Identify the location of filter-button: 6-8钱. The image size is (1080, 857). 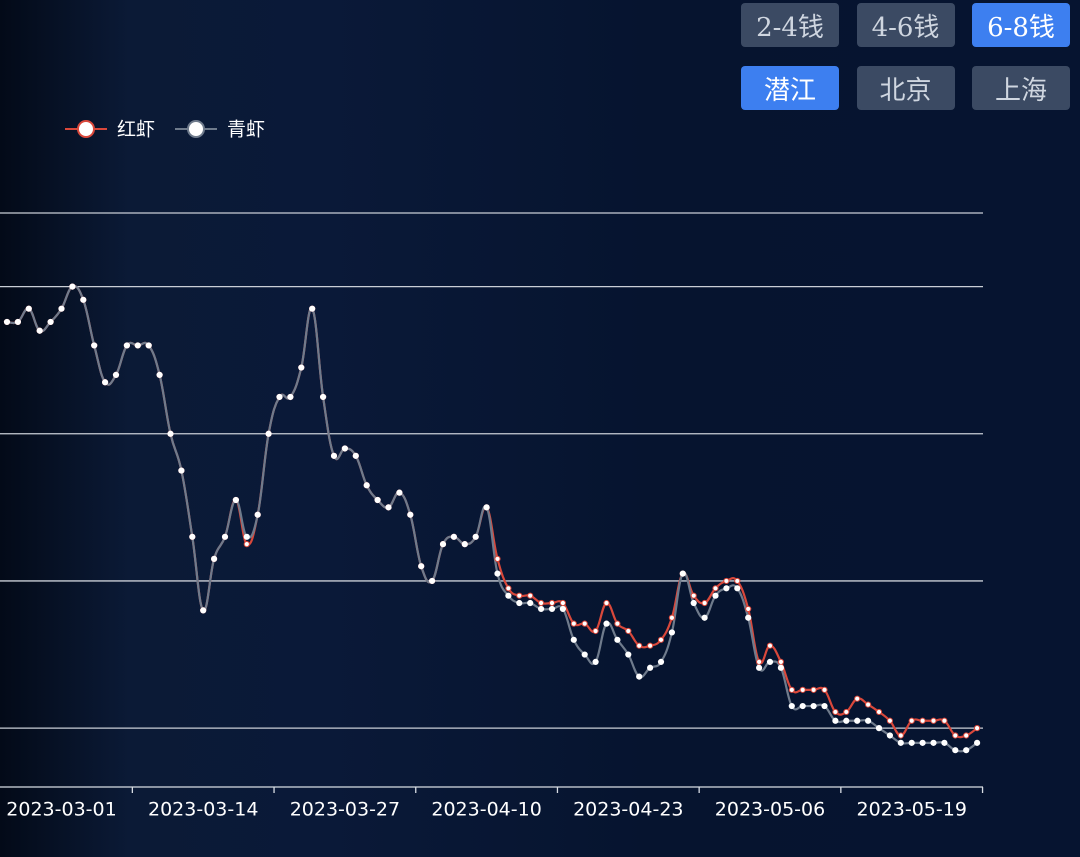
(1021, 25).